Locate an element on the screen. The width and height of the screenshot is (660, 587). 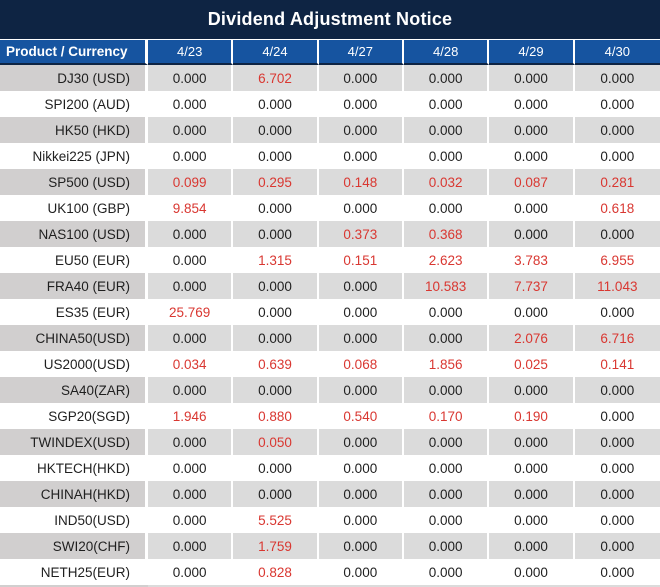
value-cell: 7.737 is located at coordinates (532, 286).